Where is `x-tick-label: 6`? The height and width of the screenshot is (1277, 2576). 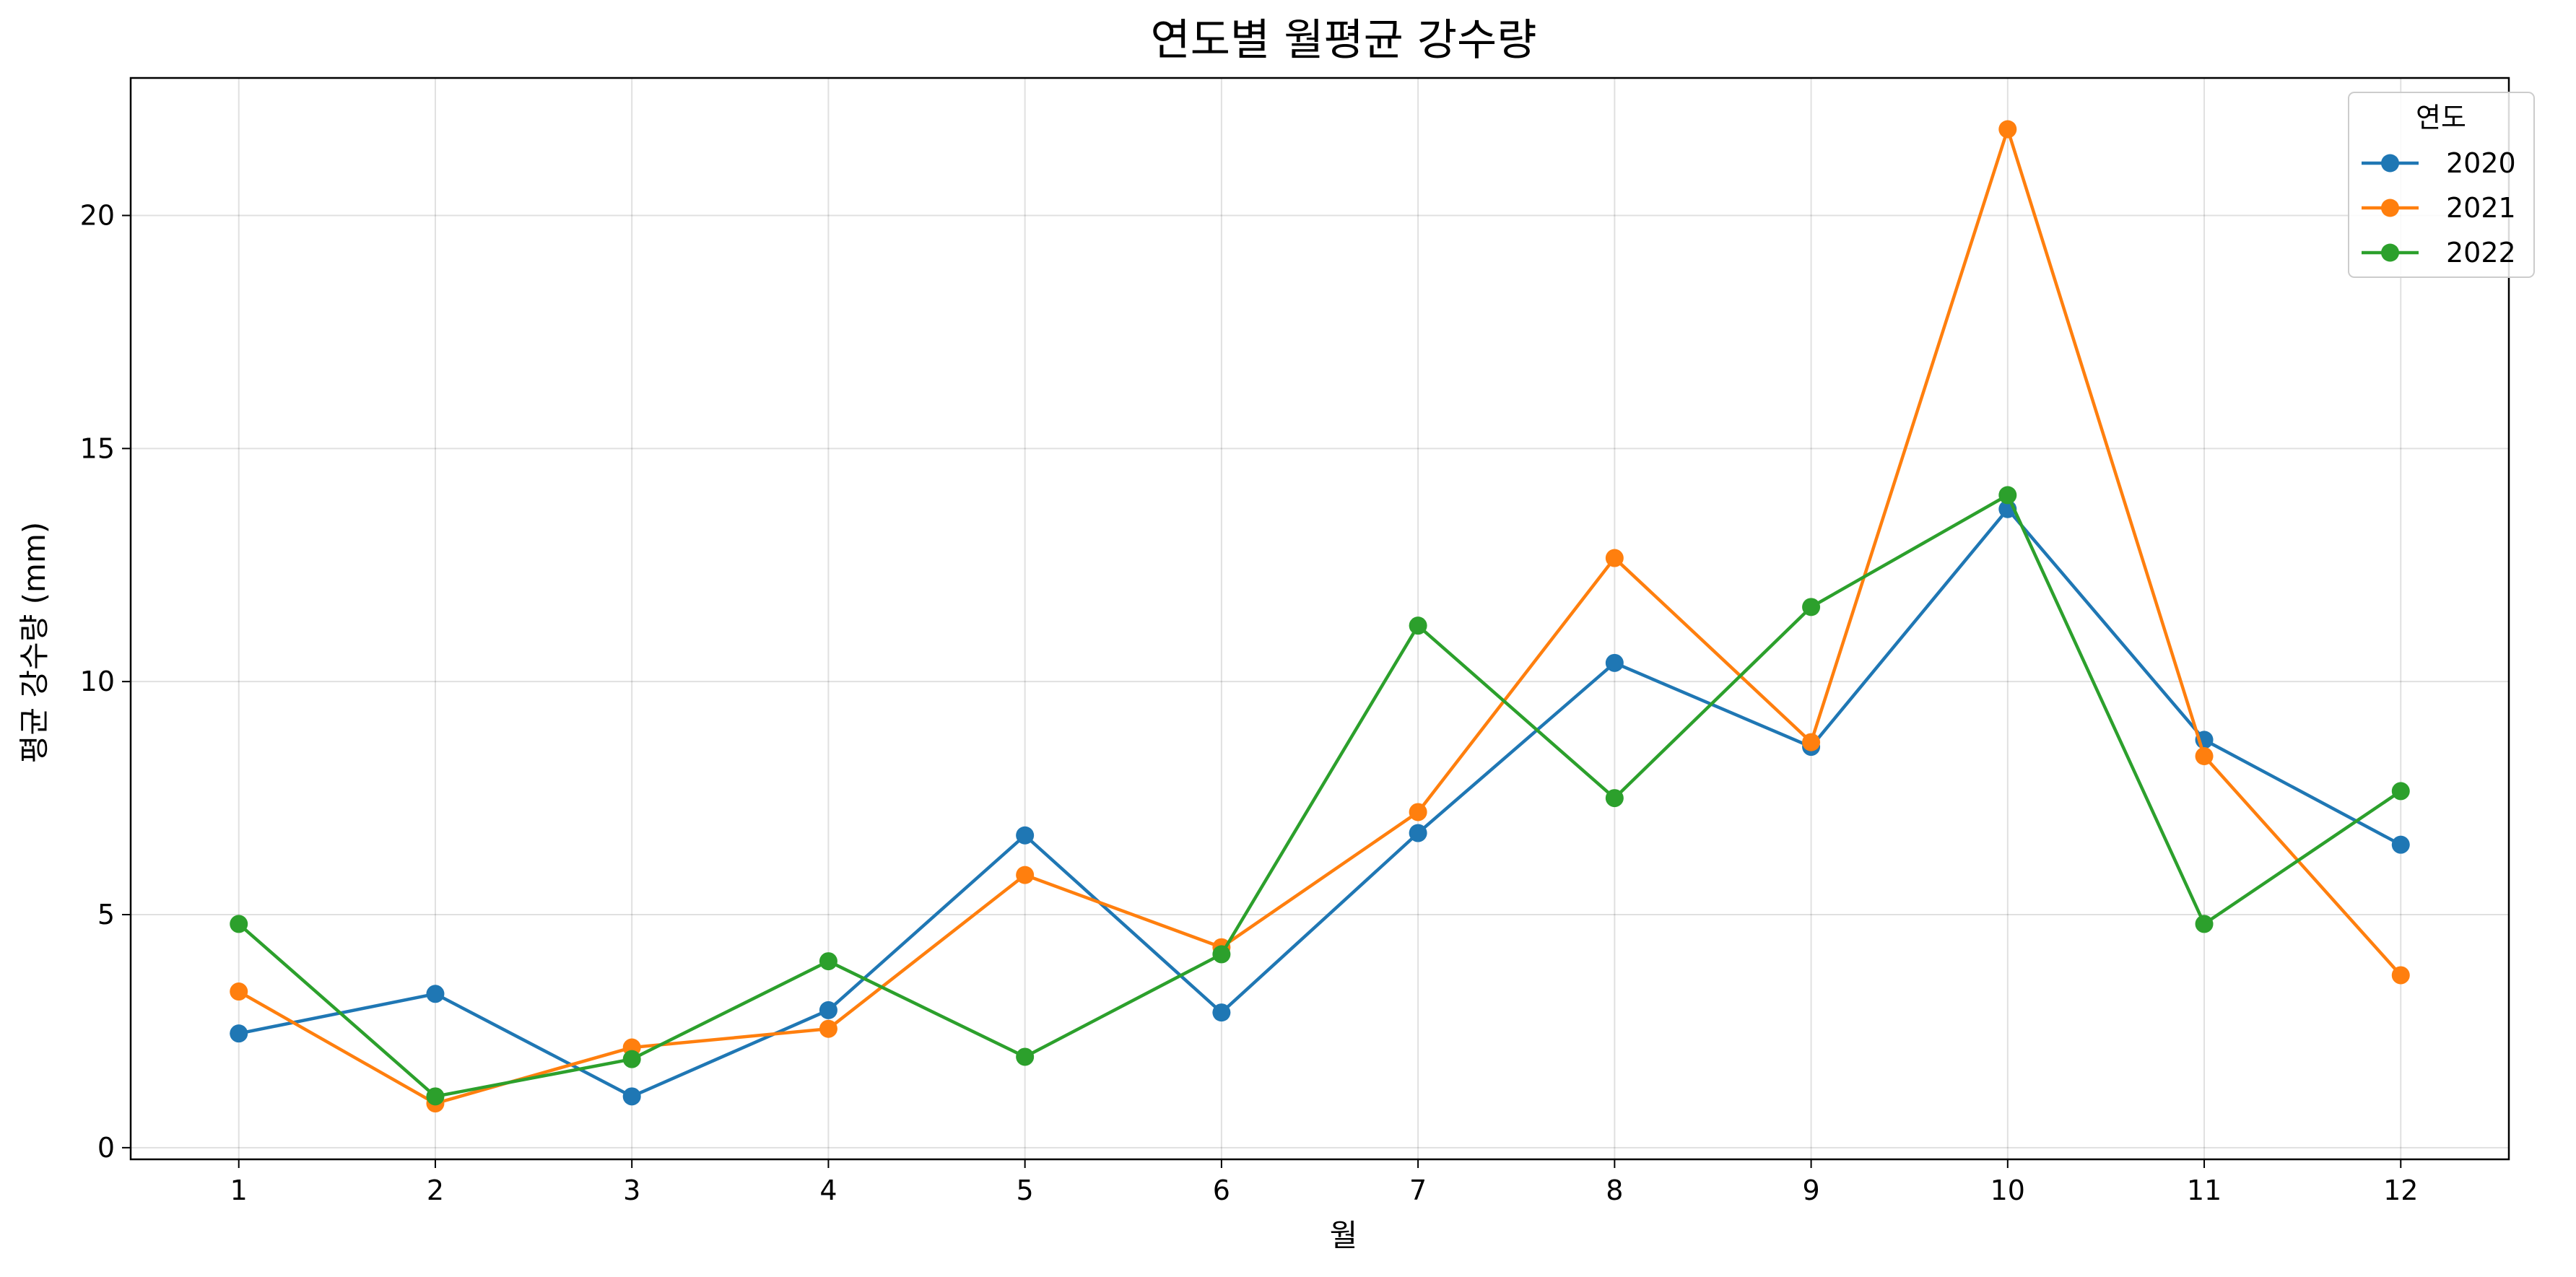 x-tick-label: 6 is located at coordinates (1221, 1190).